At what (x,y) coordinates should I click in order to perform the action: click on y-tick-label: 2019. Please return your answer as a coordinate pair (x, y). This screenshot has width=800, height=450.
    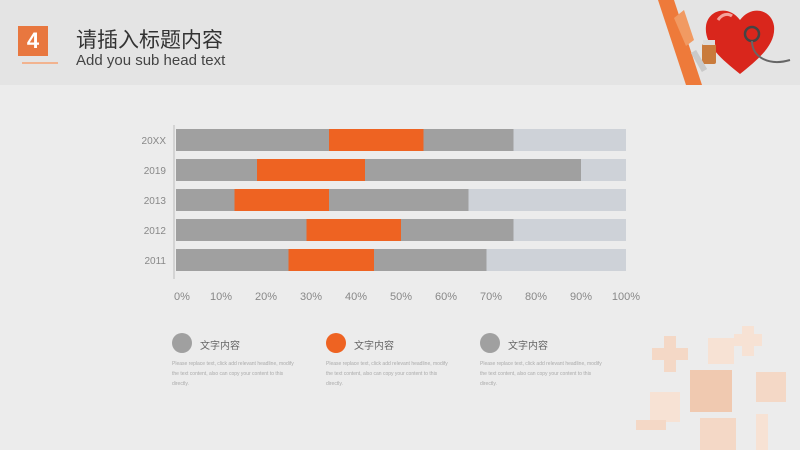
    Looking at the image, I should click on (155, 171).